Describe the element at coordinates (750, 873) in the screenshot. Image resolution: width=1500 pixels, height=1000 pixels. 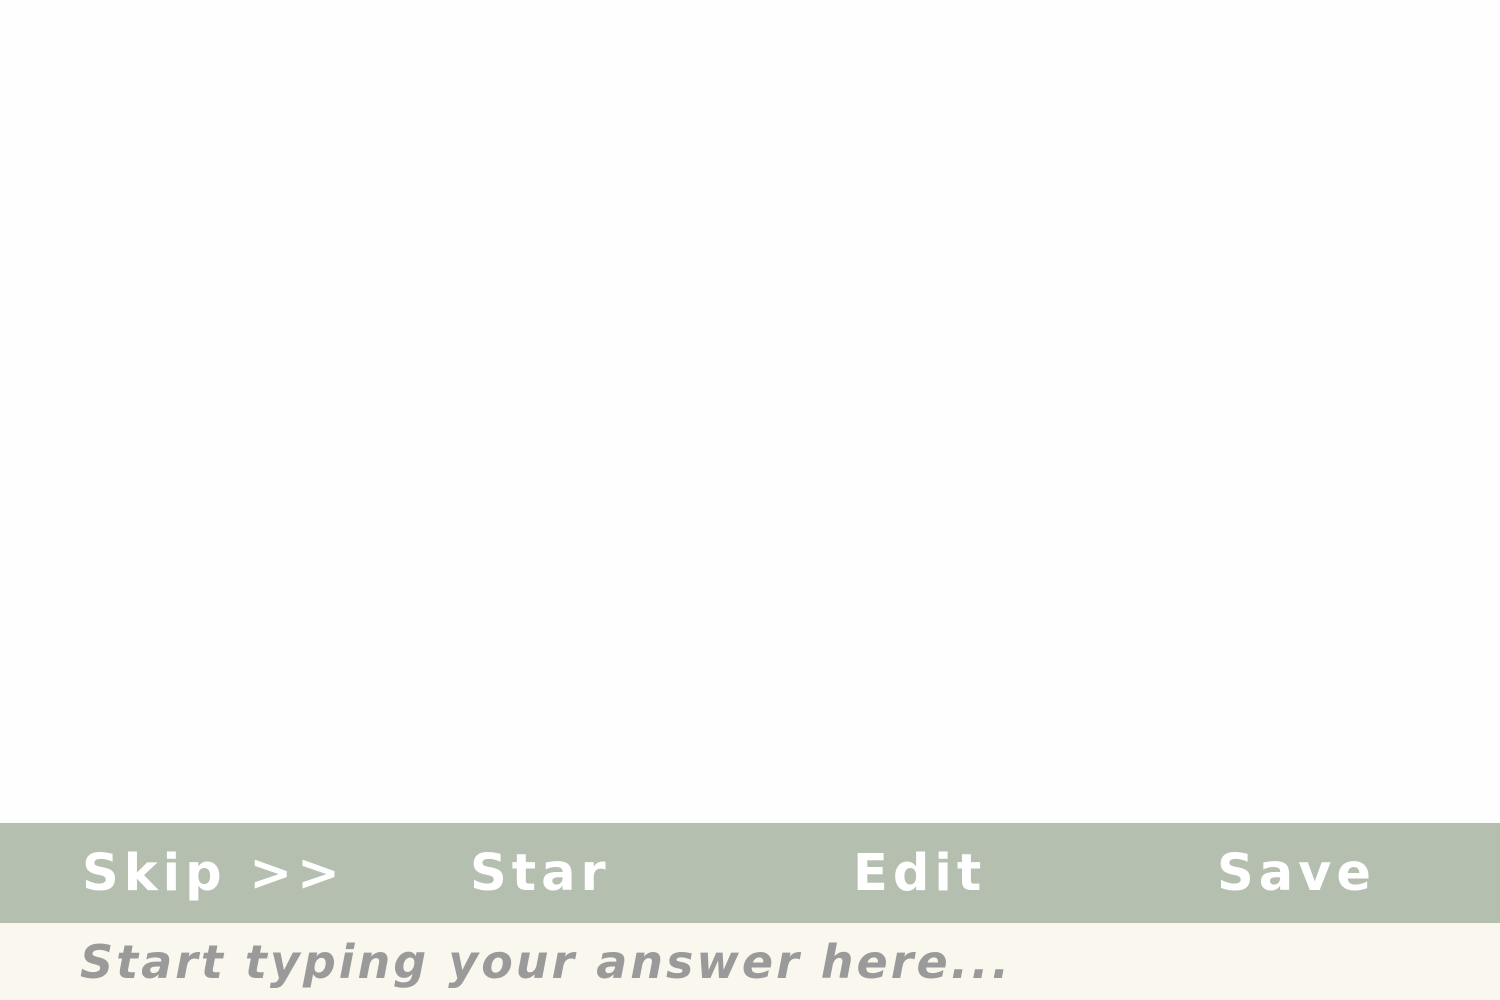
I see `action-toolbar: Skip >> Star Edit Save` at that location.